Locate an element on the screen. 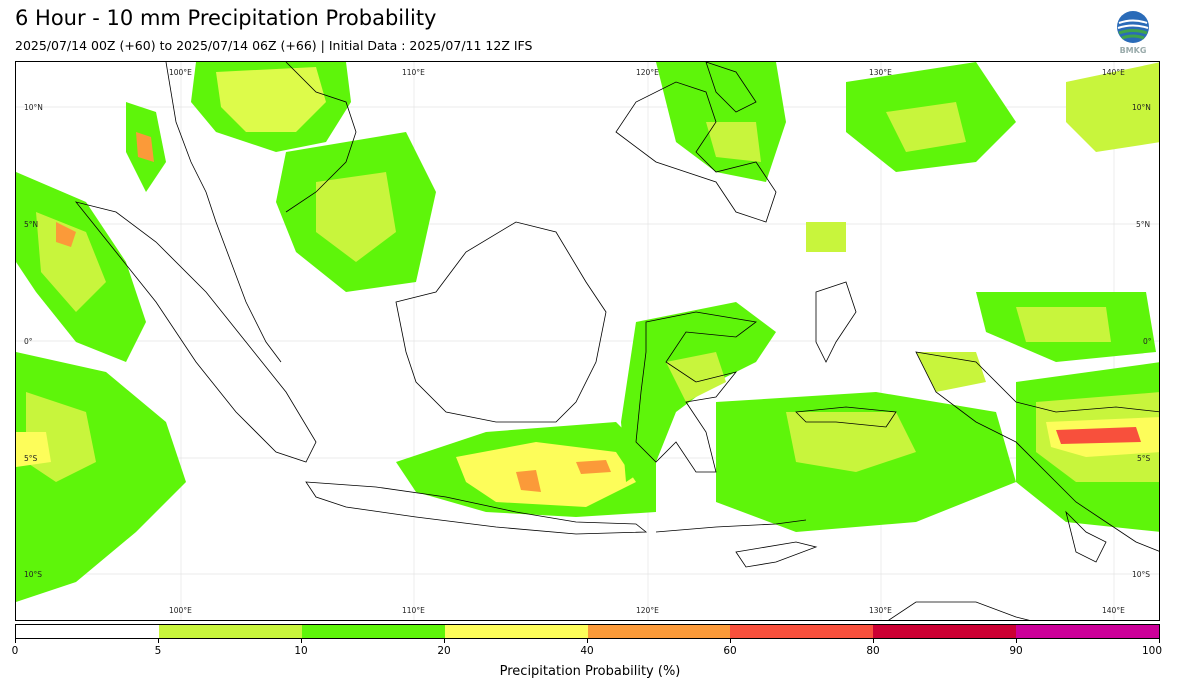  lon-labels-bottom: 100°E 110°E 120°E 130°E 140°E is located at coordinates (647, 610).